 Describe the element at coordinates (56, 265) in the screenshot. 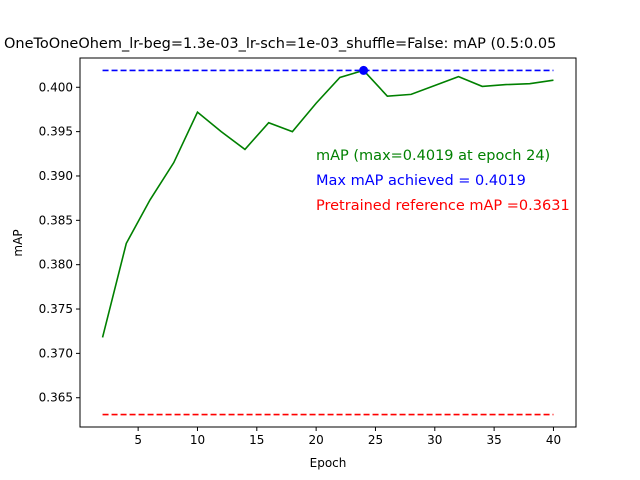

I see `y-tick-label: 0.380` at that location.